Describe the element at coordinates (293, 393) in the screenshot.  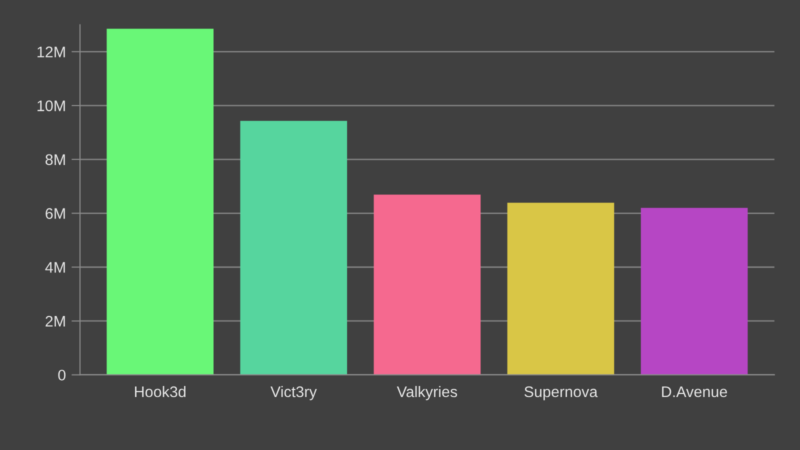
I see `x-tick-label: Vict3ry` at that location.